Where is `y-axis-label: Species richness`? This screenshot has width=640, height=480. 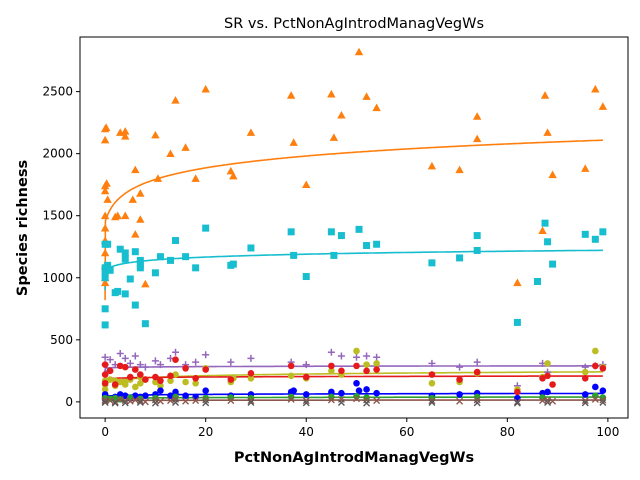 y-axis-label: Species richness is located at coordinates (23, 228).